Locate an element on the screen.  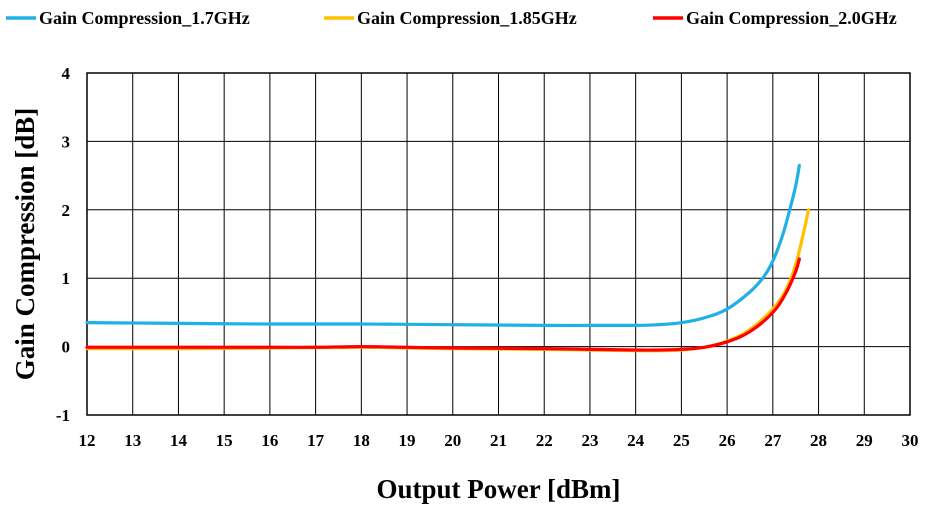
x-tick-label: 28 is located at coordinates (818, 440).